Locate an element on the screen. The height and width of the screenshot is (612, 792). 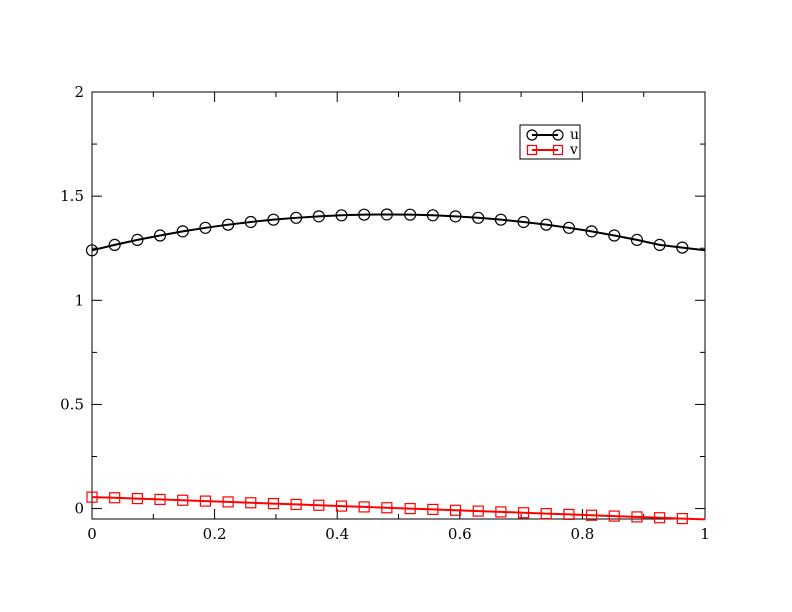
x-tick-label: 0.8 is located at coordinates (582, 534).